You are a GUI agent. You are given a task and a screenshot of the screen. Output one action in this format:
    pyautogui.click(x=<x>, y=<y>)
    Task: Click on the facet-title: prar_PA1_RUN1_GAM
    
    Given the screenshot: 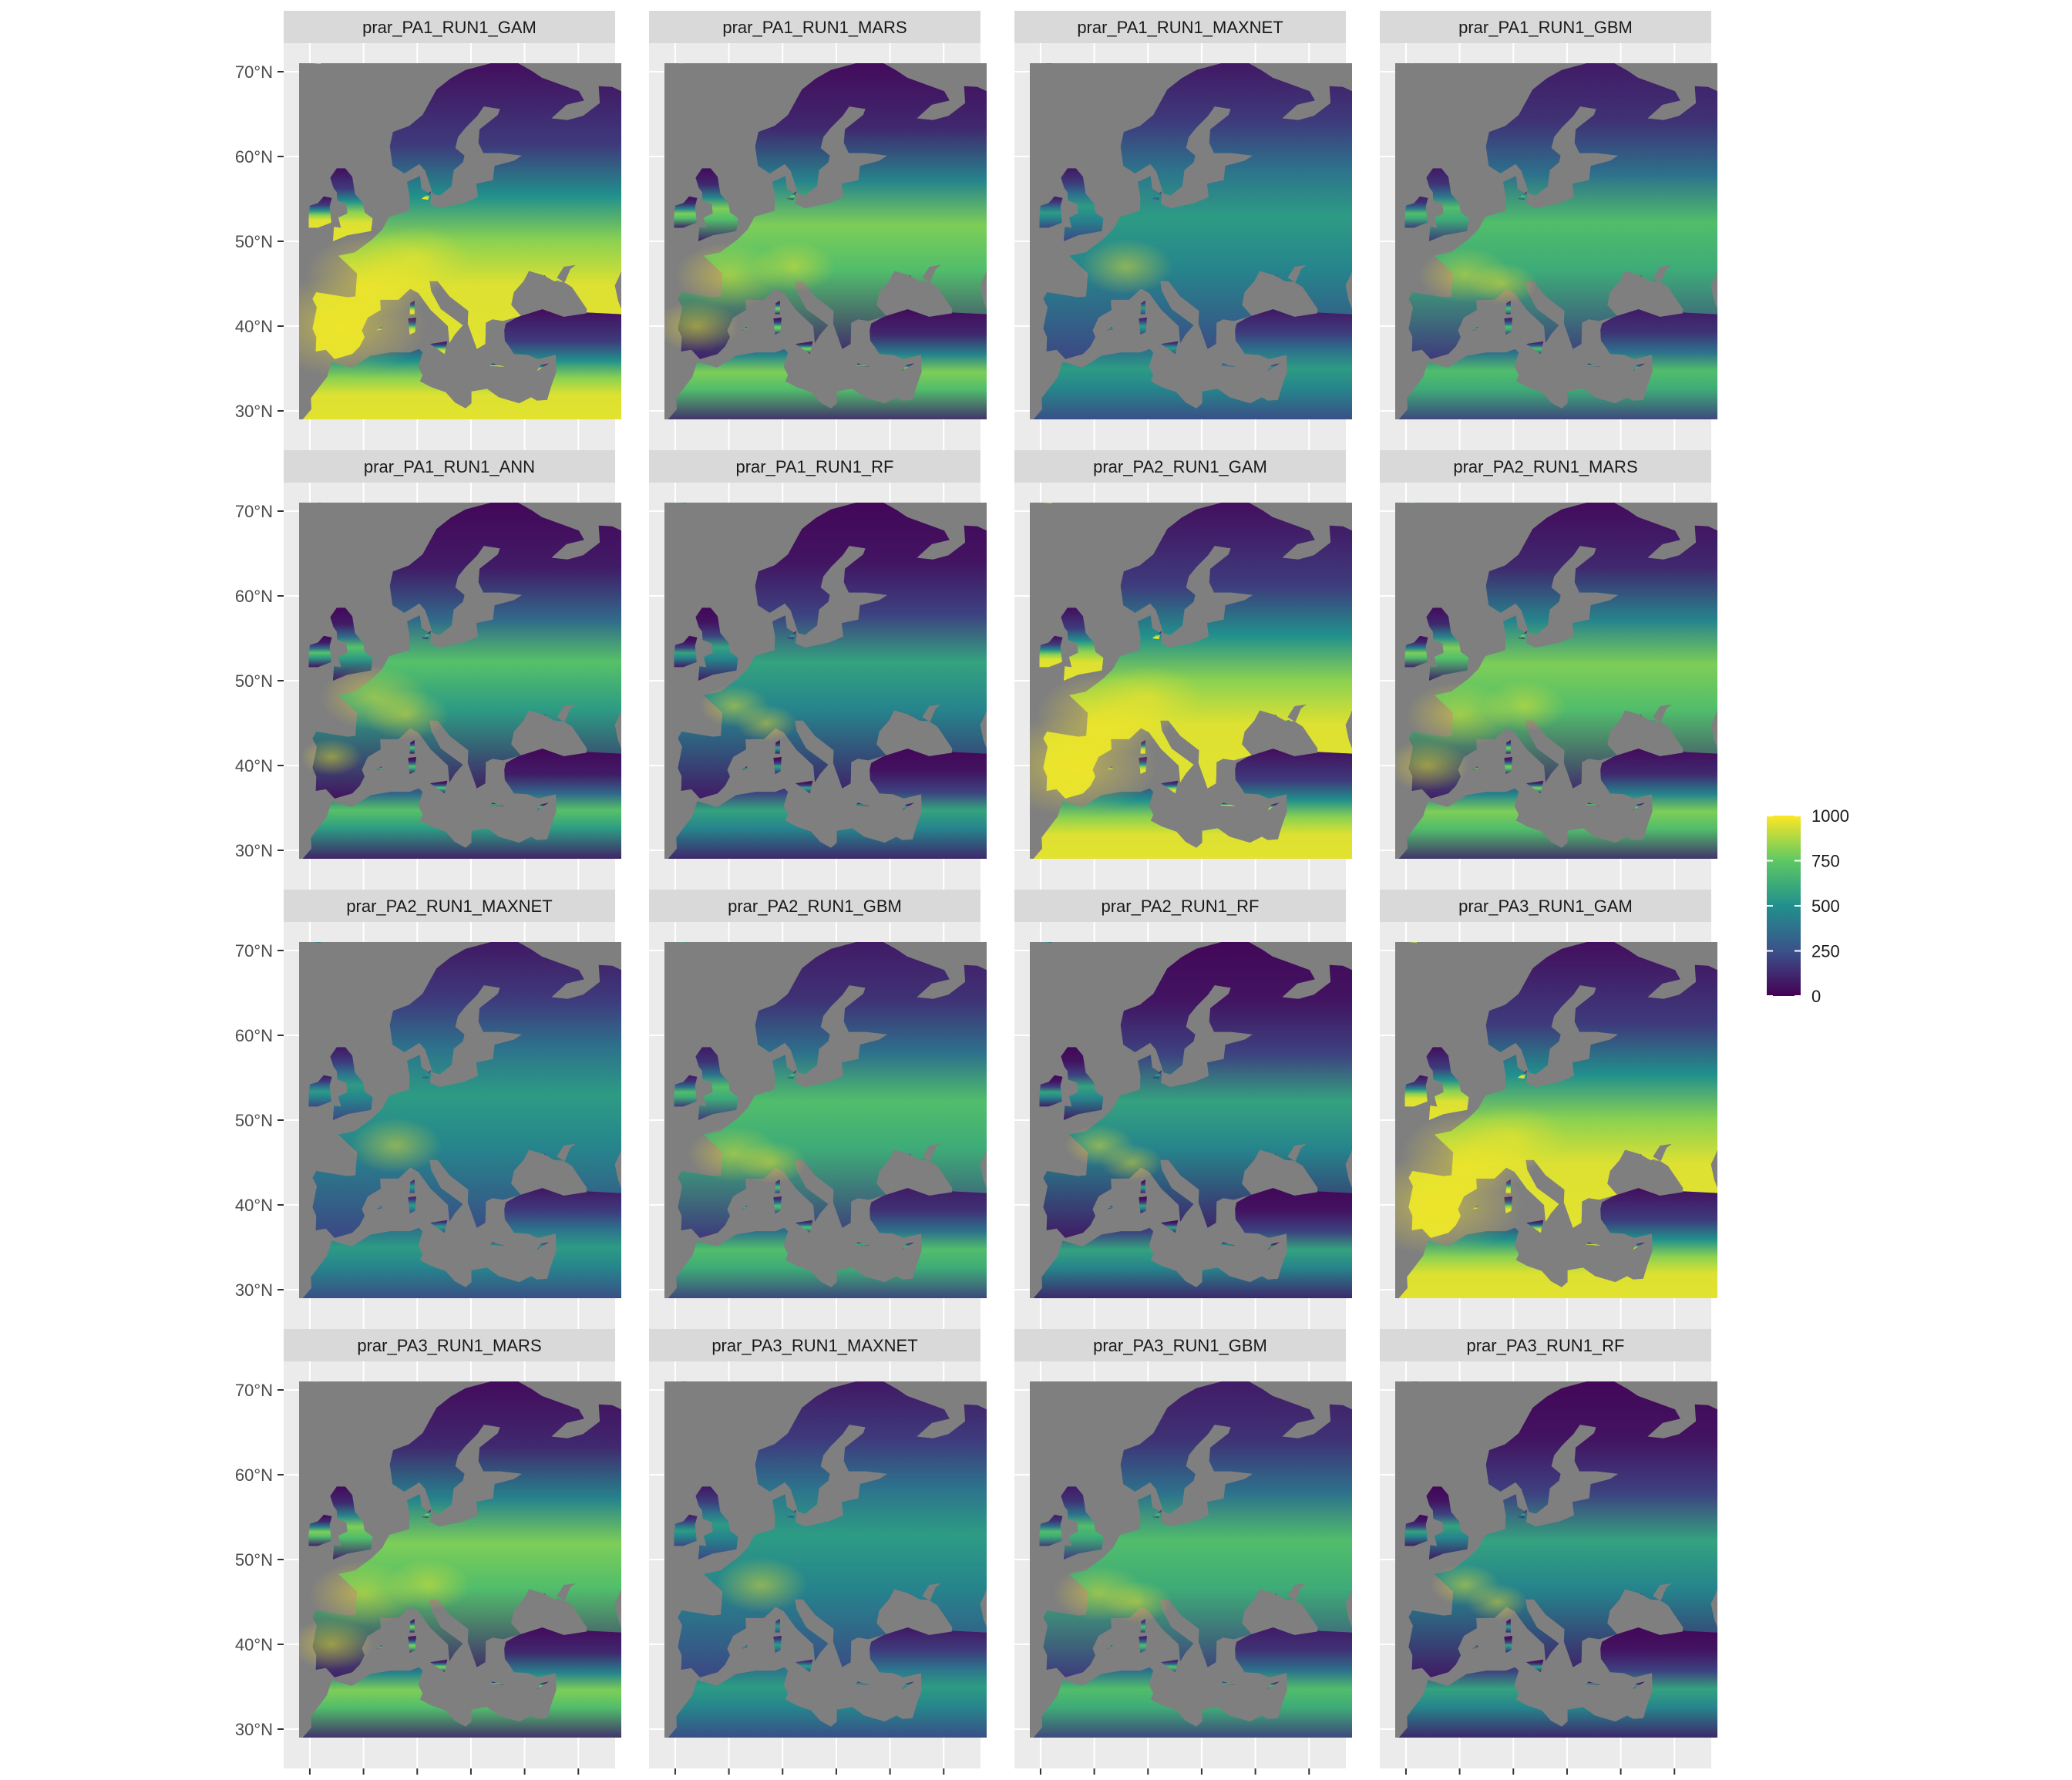 What is the action you would take?
    pyautogui.click(x=449, y=27)
    